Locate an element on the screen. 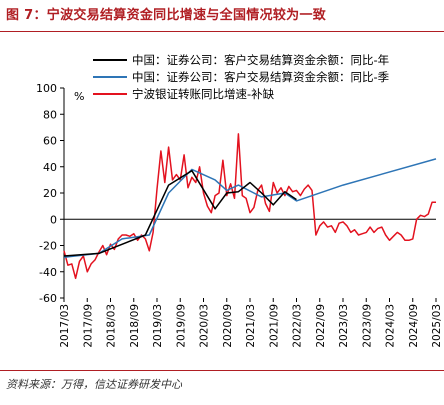 Image resolution: width=444 pixels, height=405 pixels. x-tick-label: 2023/09 is located at coordinates (367, 326).